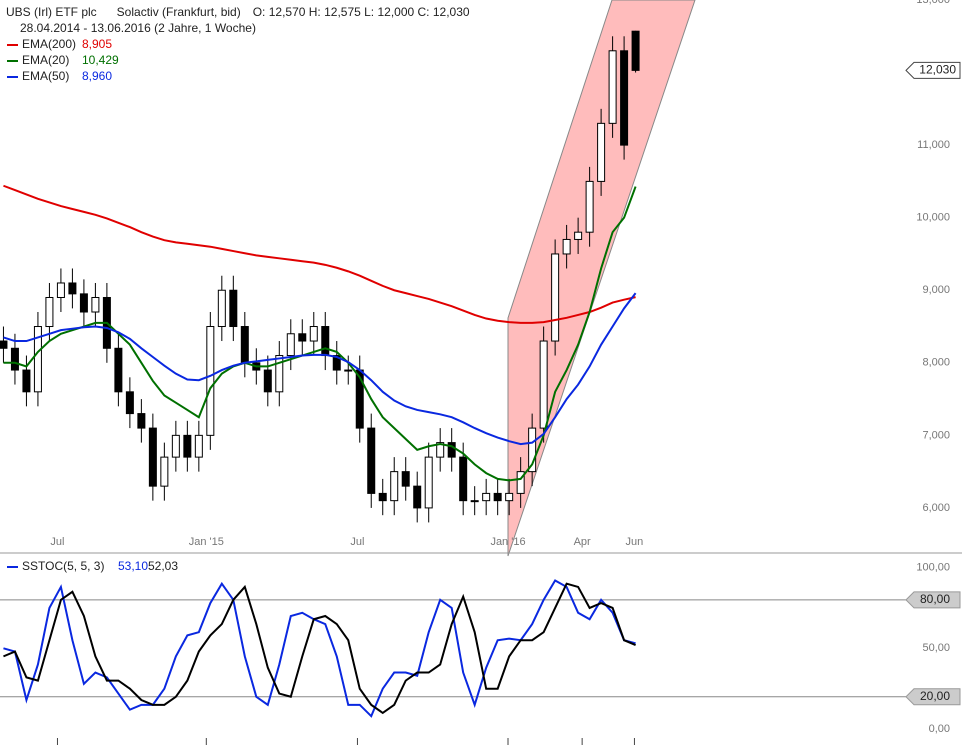 This screenshot has width=962, height=750. I want to click on legend-value: 10,429, so click(100, 60).